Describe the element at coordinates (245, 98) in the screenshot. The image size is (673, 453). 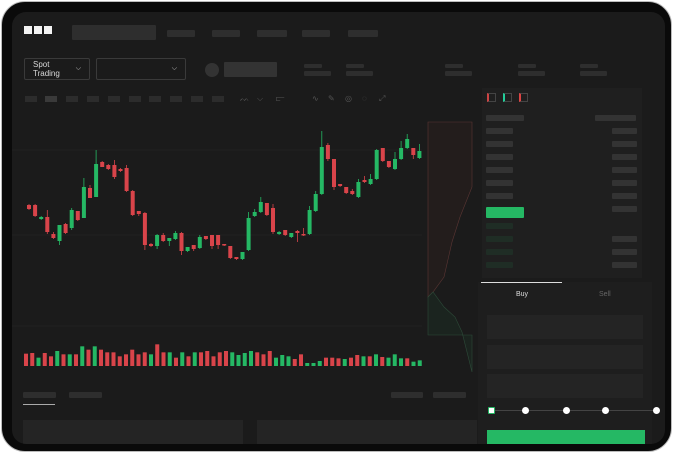
I see `line-icon: ᨓ` at that location.